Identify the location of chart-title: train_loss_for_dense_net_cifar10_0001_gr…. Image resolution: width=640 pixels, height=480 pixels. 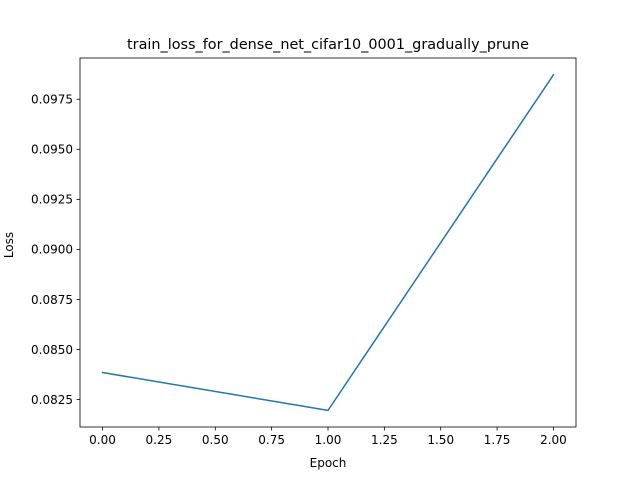
(328, 45).